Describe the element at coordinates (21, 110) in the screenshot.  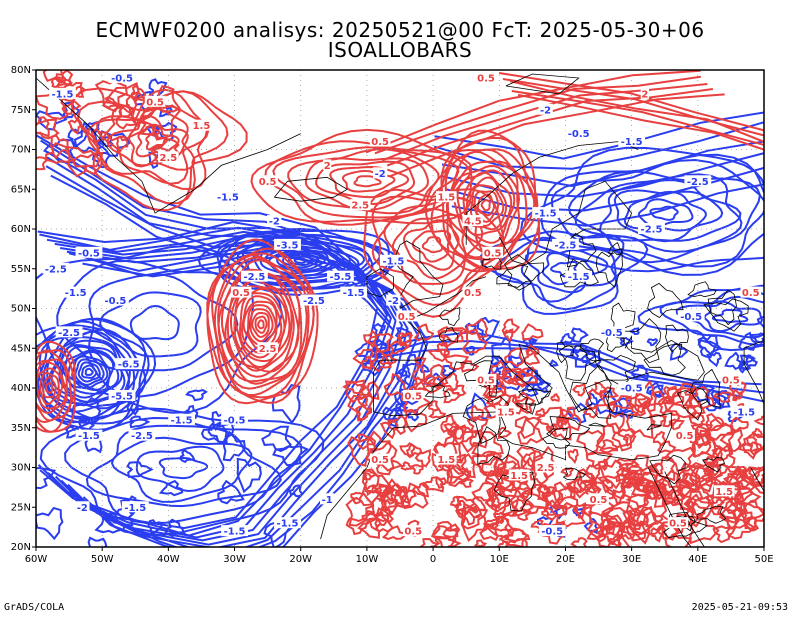
I see `lat-tick-label: 75N` at that location.